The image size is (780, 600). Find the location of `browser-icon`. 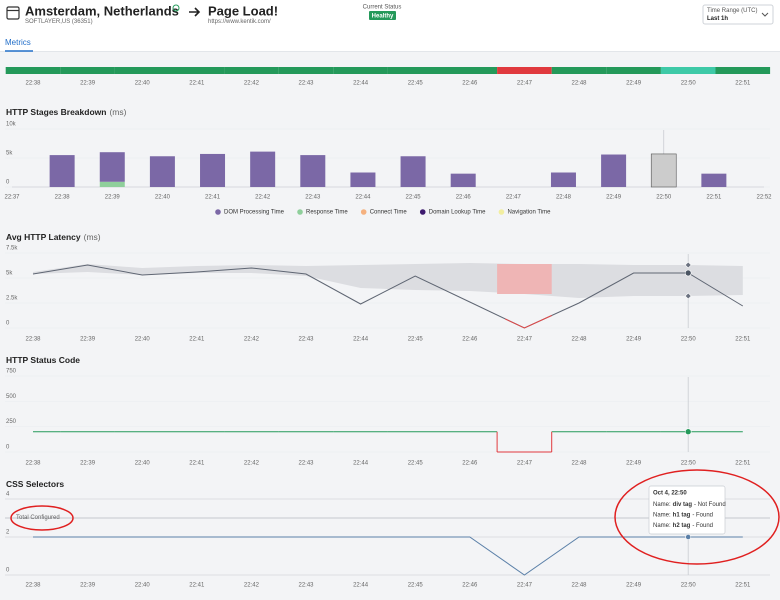

browser-icon is located at coordinates (13, 13).